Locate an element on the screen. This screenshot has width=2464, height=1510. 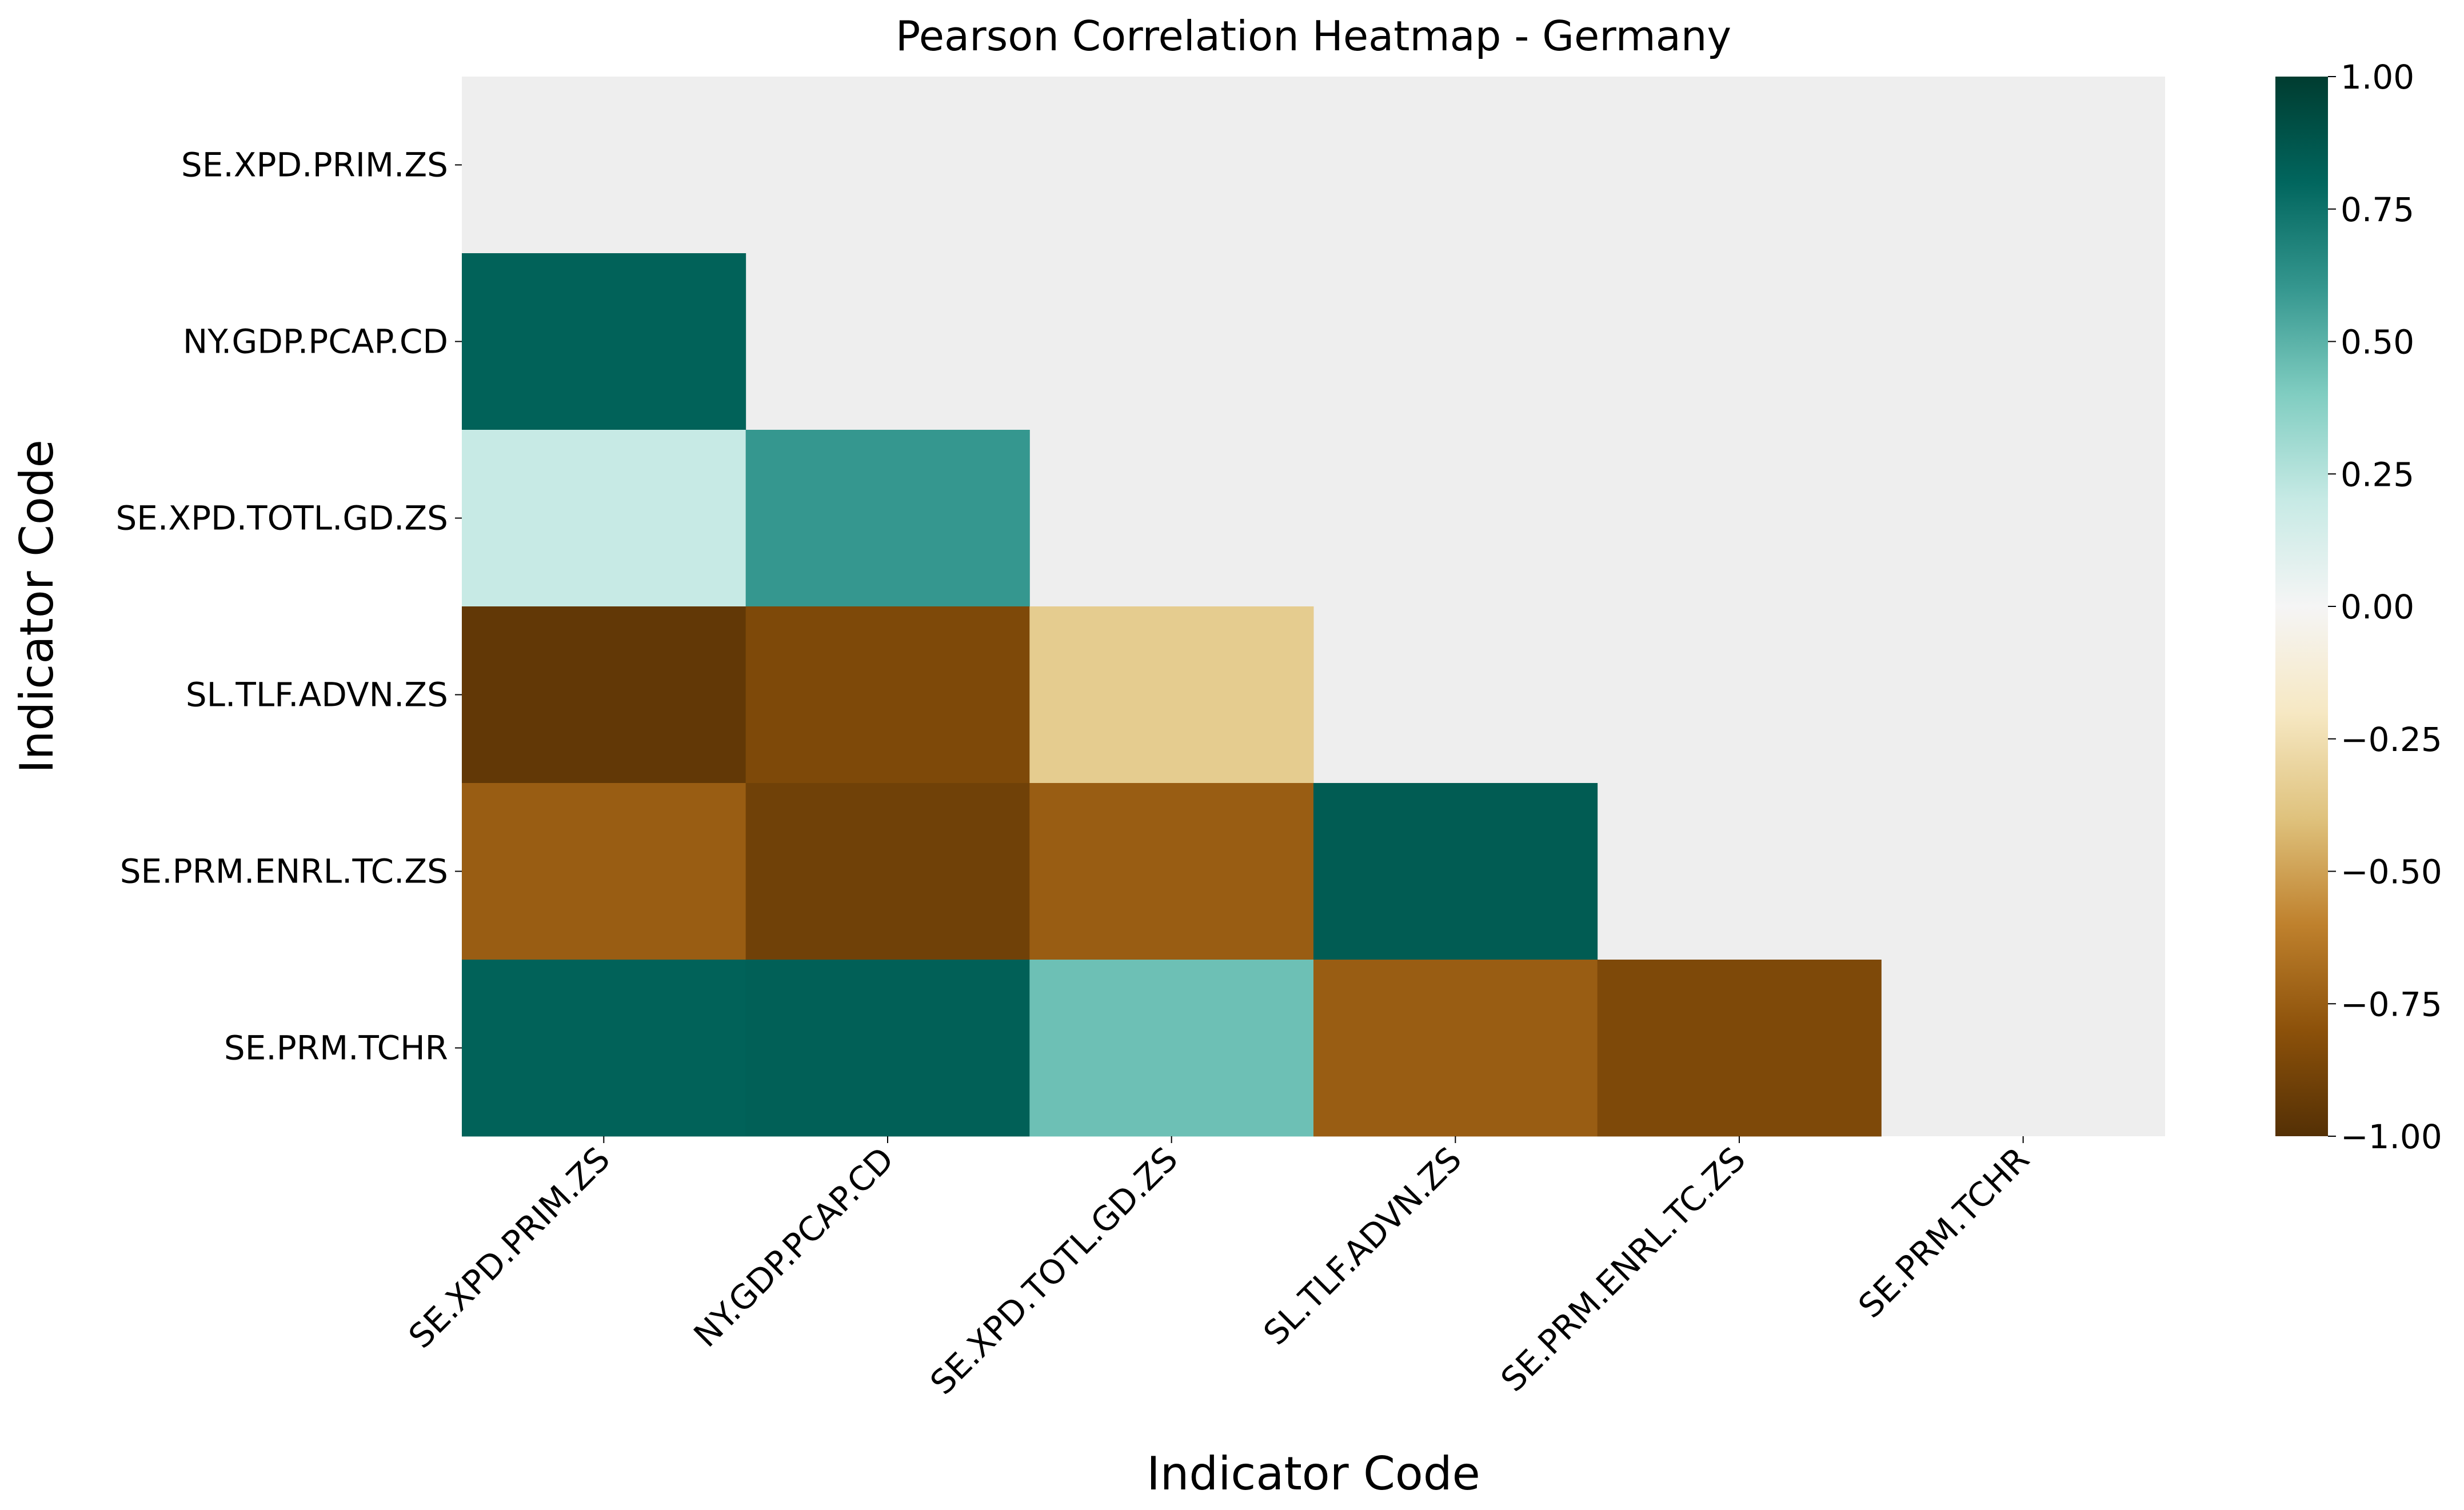
colorbar-tick-label: −0.50 is located at coordinates (2391, 873).